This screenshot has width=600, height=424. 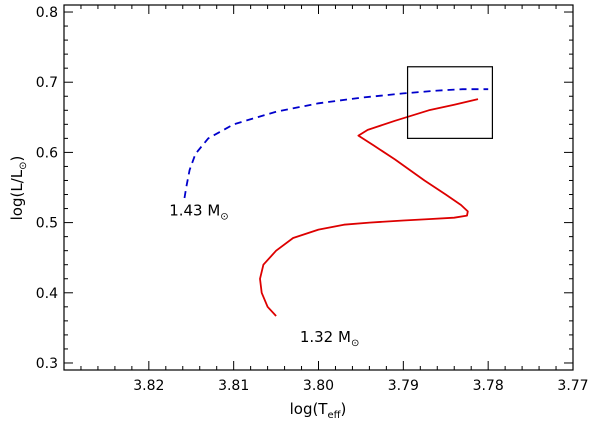 What do you see at coordinates (47, 83) in the screenshot?
I see `y-tick-label: 0.7` at bounding box center [47, 83].